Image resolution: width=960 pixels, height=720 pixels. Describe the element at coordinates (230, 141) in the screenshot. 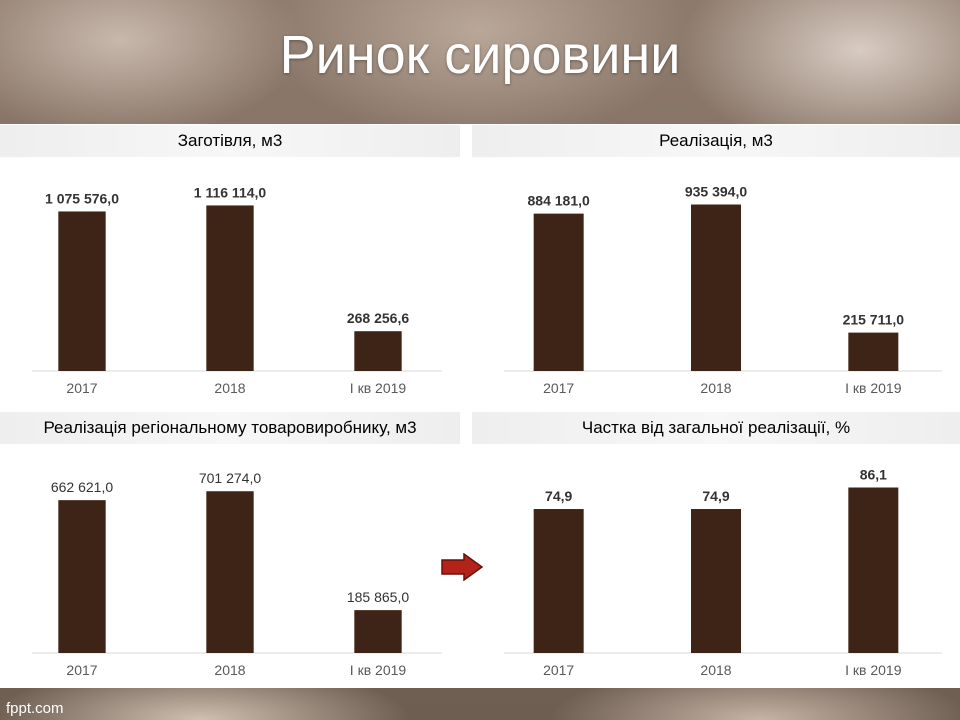

I see `chart-title: Заготівля, м3` at that location.